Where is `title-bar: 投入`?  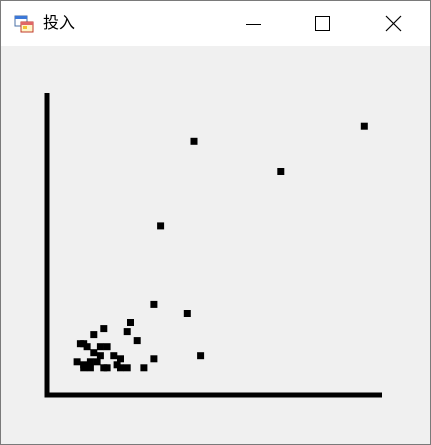 title-bar: 投入 is located at coordinates (215, 23).